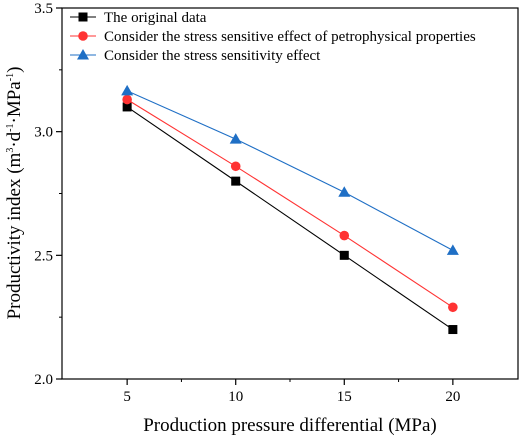 The width and height of the screenshot is (526, 443). I want to click on x-tick-label: 10, so click(235, 397).